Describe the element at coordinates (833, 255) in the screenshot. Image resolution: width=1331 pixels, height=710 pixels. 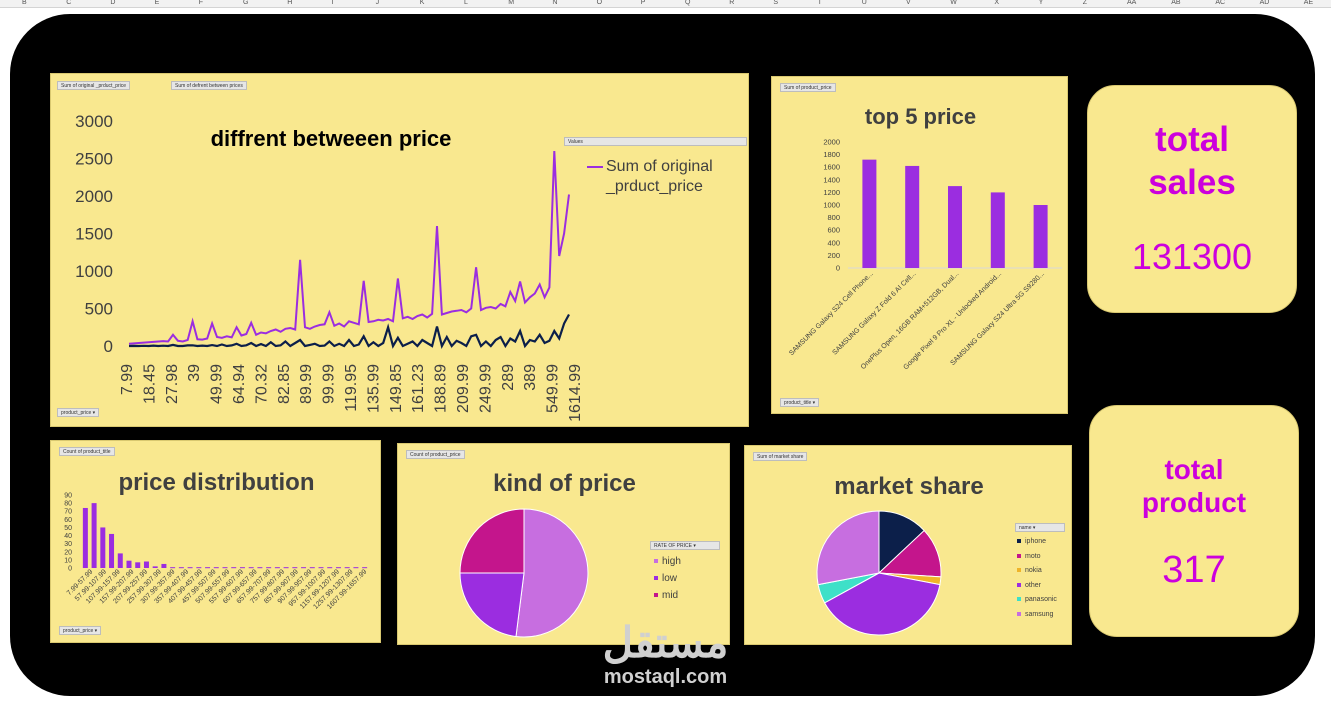
I see `y-tick-label: 200` at that location.